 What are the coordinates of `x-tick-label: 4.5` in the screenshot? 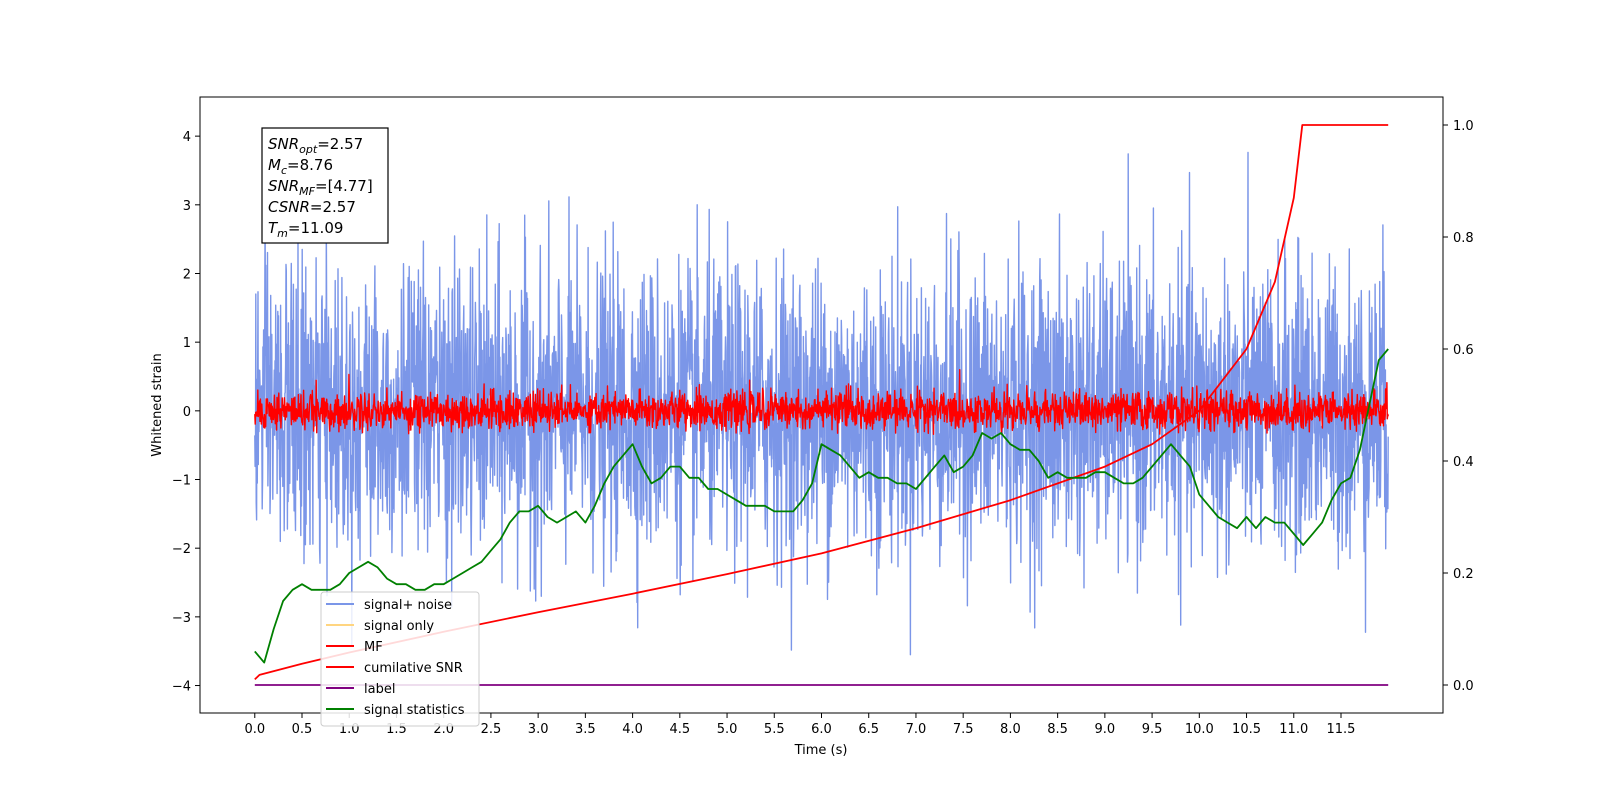 It's located at (679, 729).